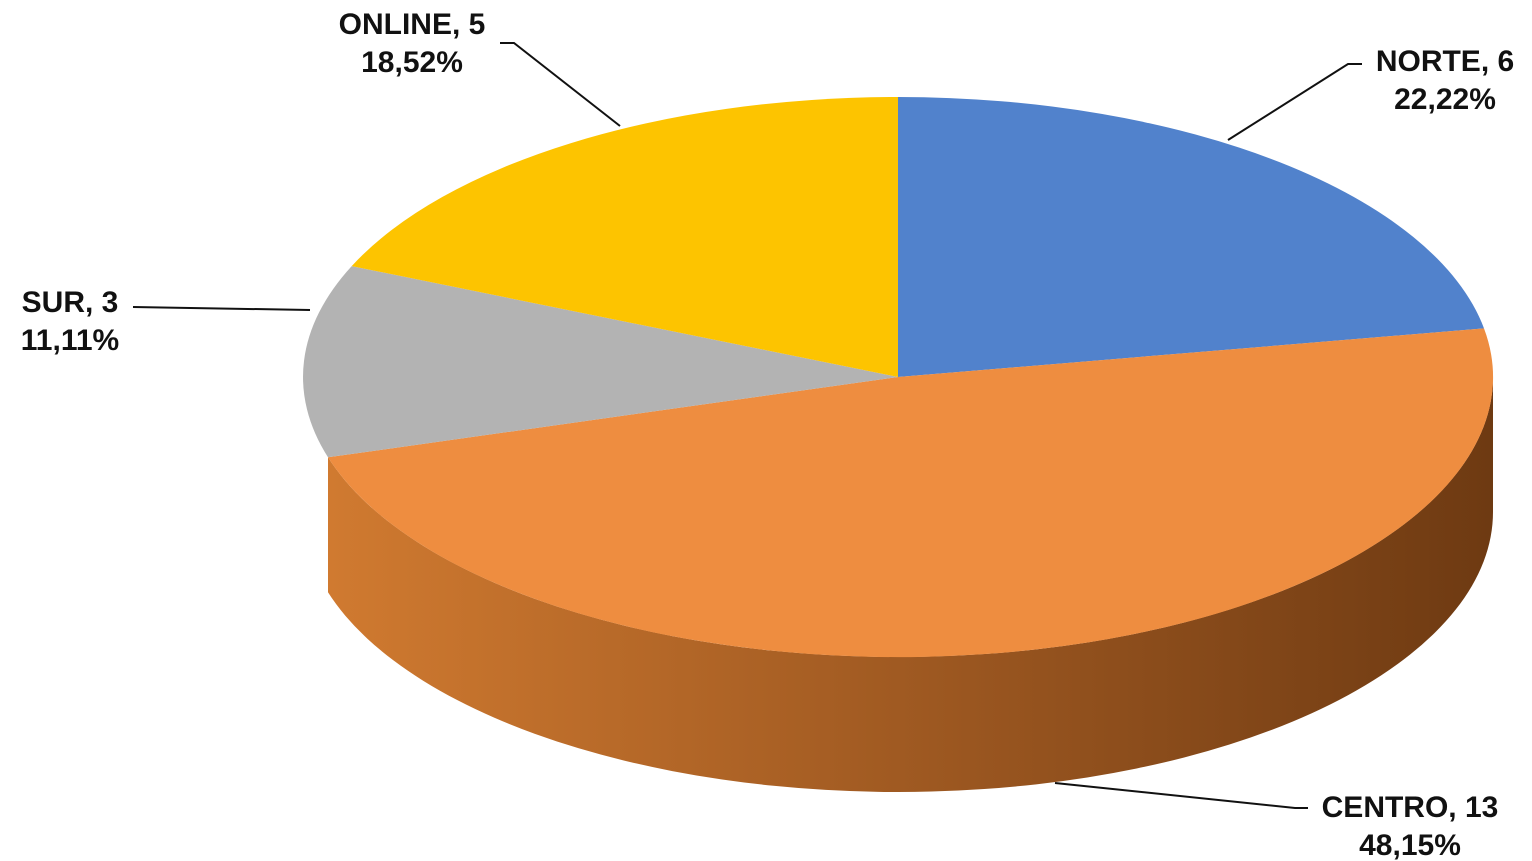  Describe the element at coordinates (1181, 795) in the screenshot. I see `leader-line-centro` at that location.